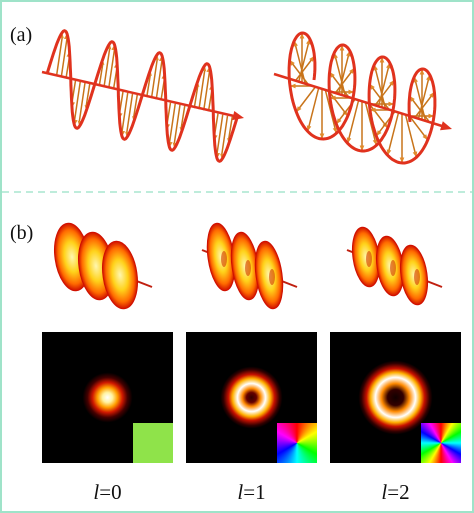  I want to click on suffix: =1, so click(254, 492).